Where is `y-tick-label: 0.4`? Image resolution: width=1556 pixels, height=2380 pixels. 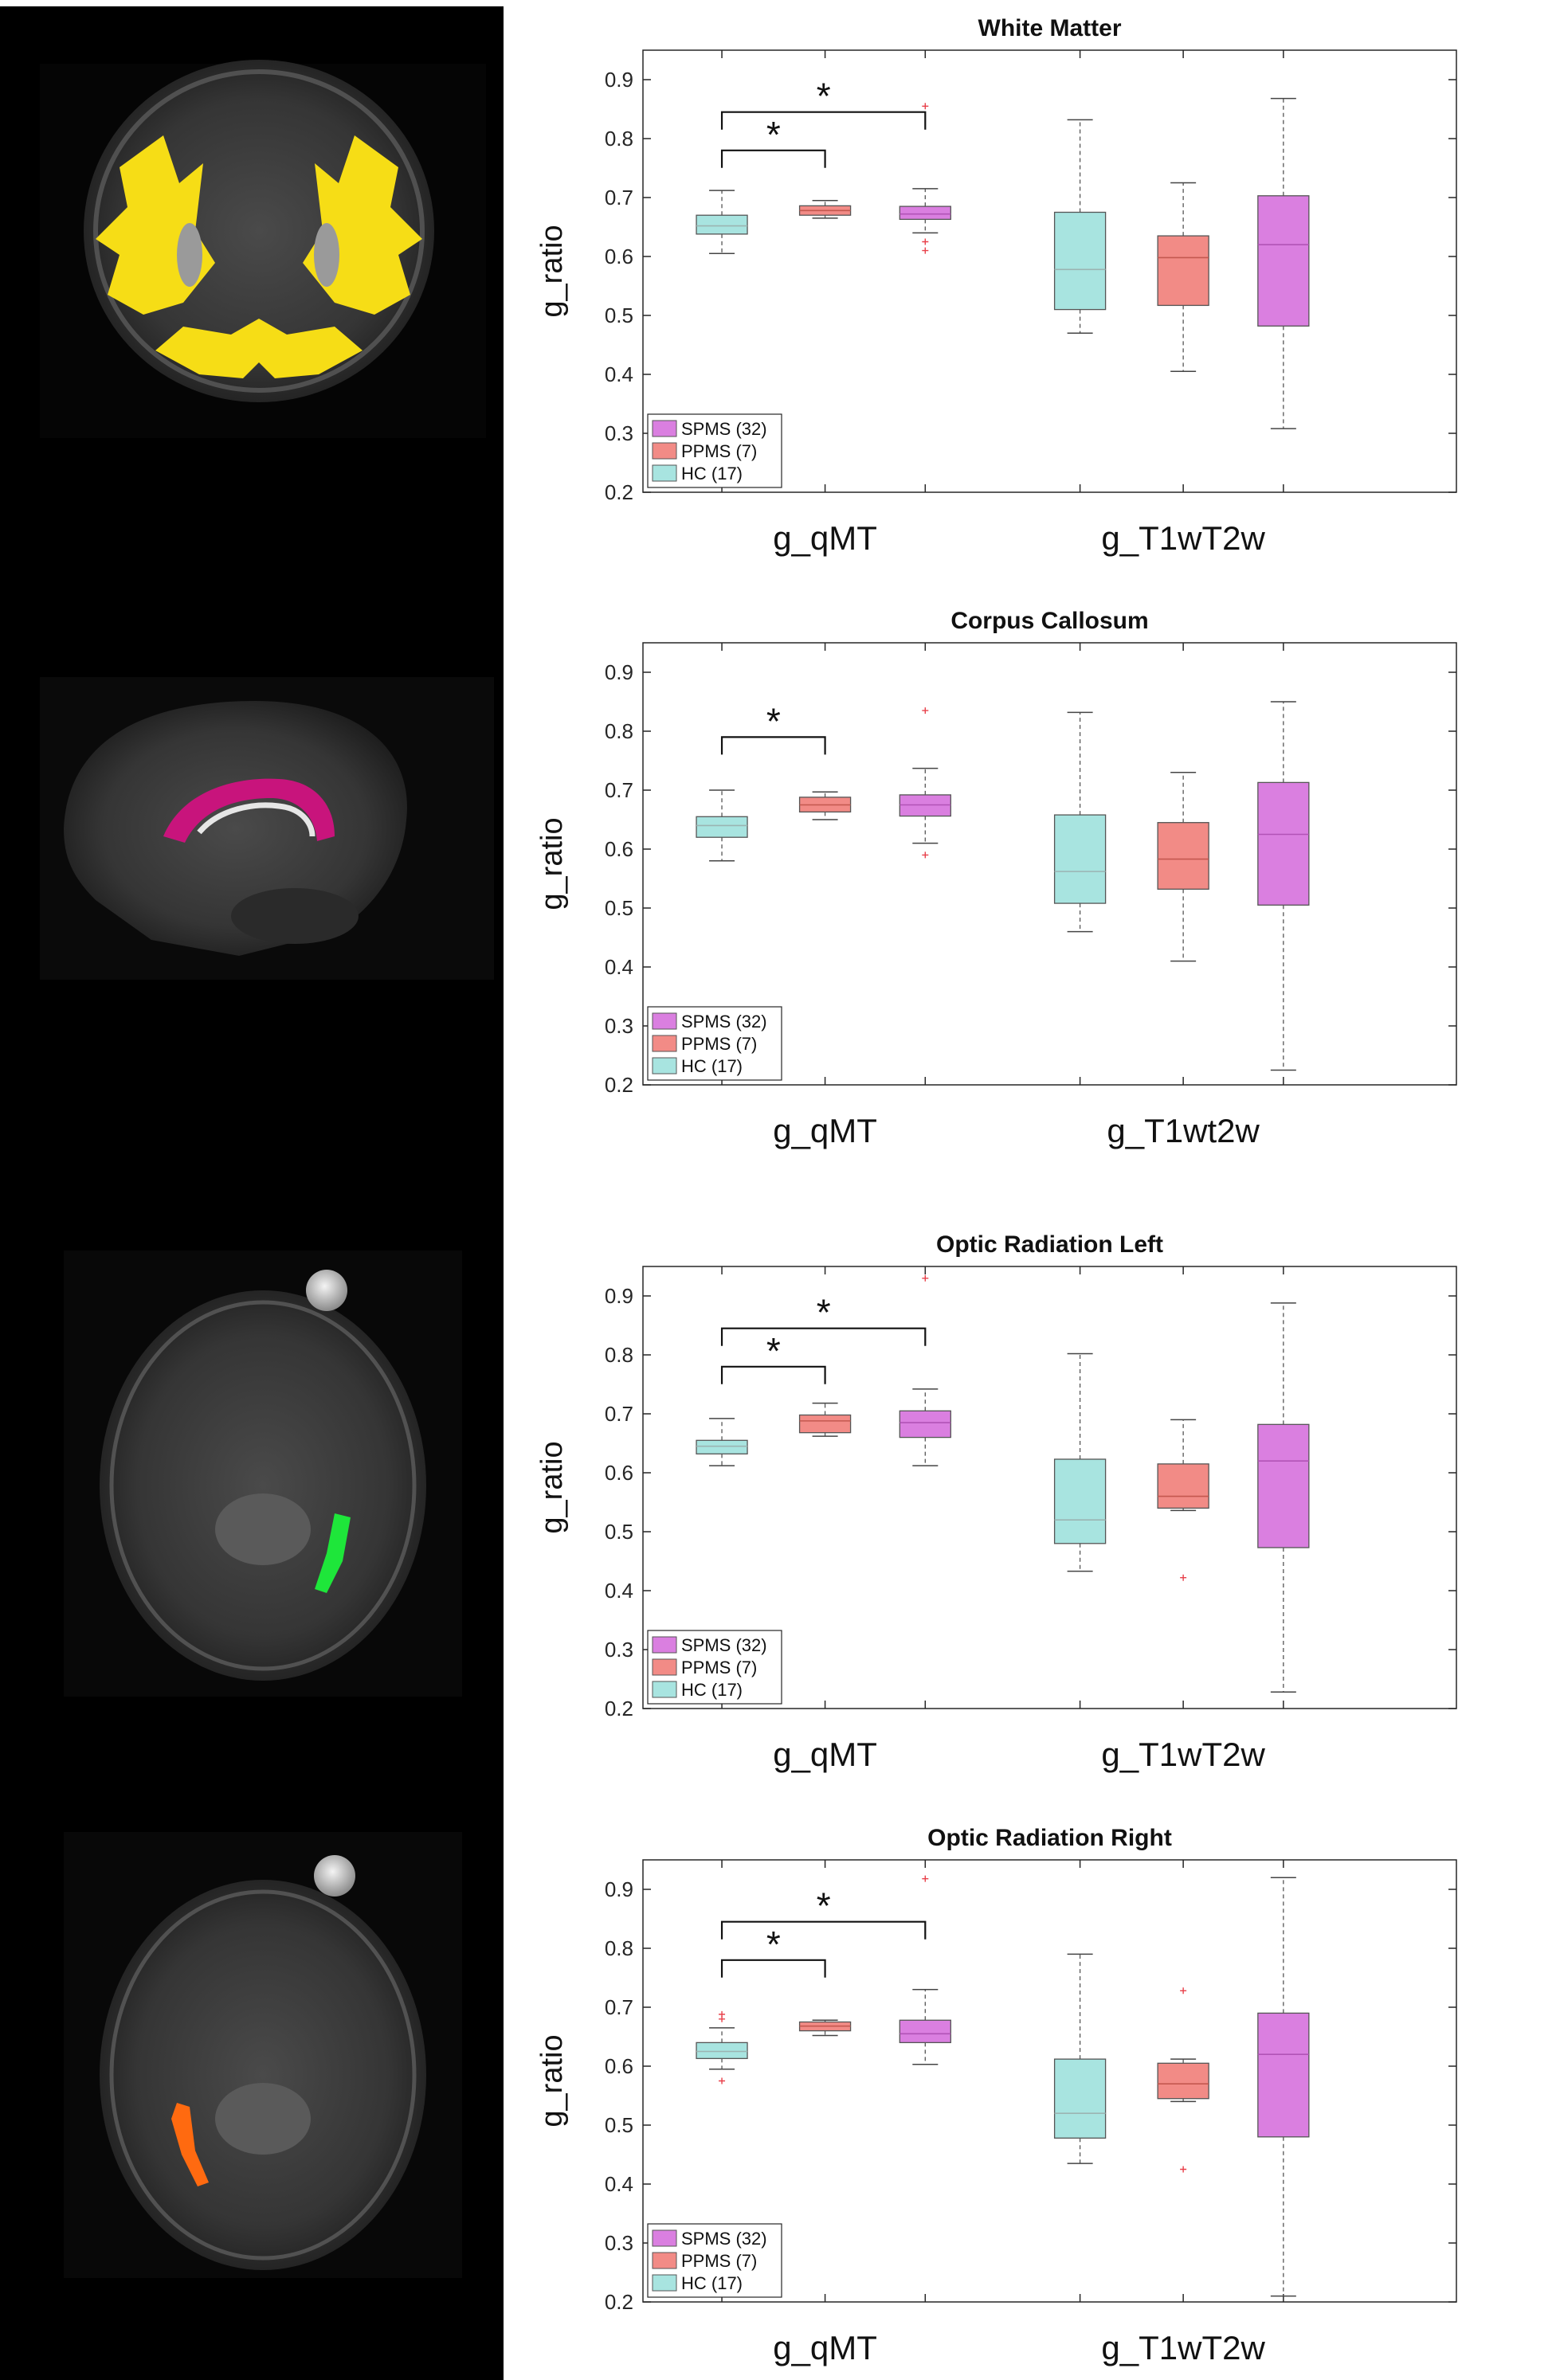
y-tick-label: 0.4 is located at coordinates (619, 374).